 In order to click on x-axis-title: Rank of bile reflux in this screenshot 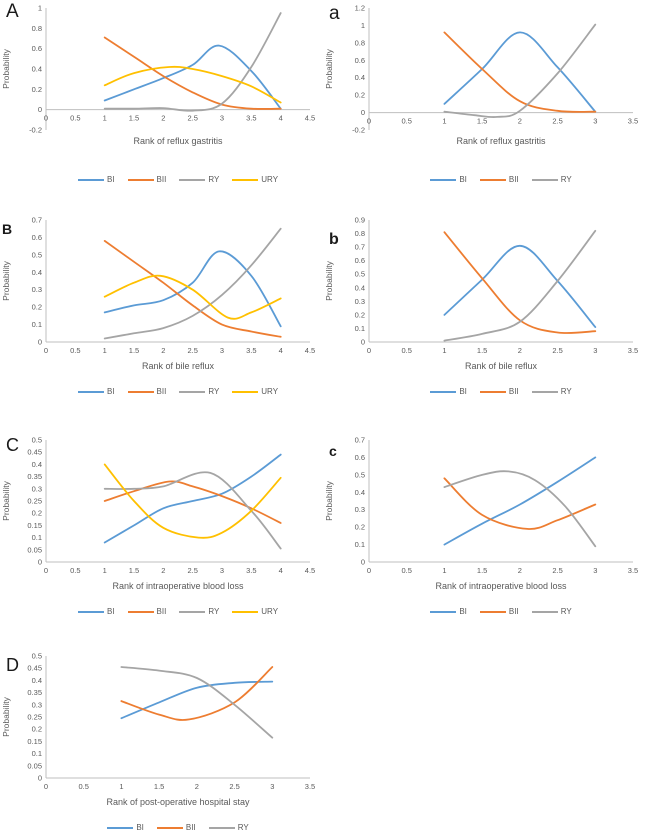, I will do `click(178, 366)`.